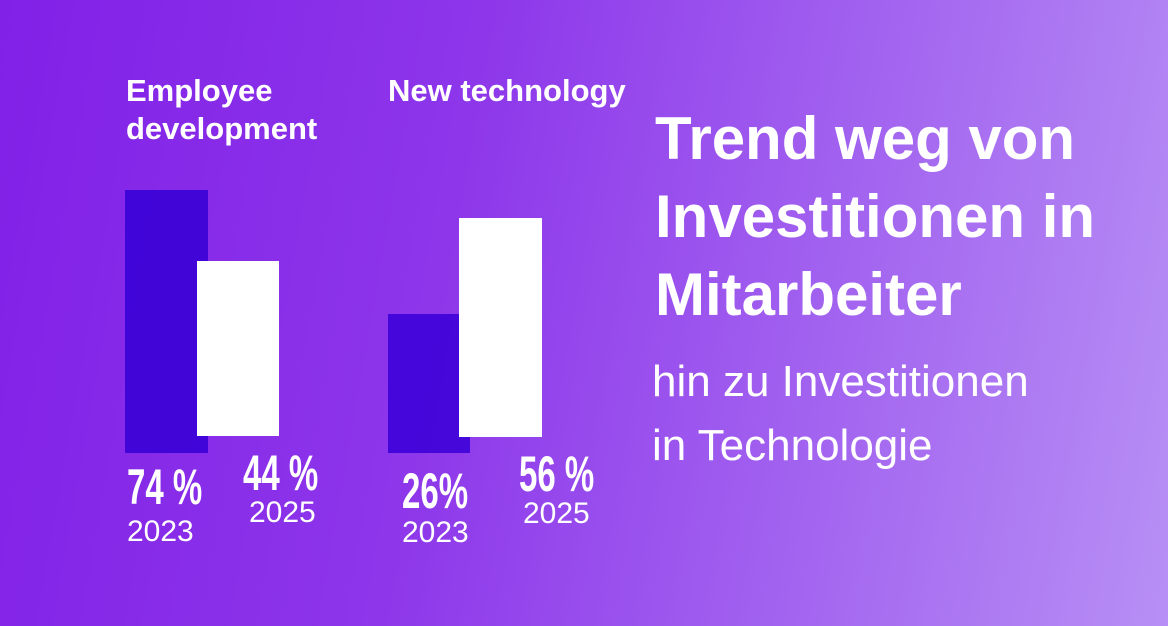 This screenshot has height=626, width=1168. What do you see at coordinates (281, 473) in the screenshot?
I see `value-label-employee-development-2025: 44 %` at bounding box center [281, 473].